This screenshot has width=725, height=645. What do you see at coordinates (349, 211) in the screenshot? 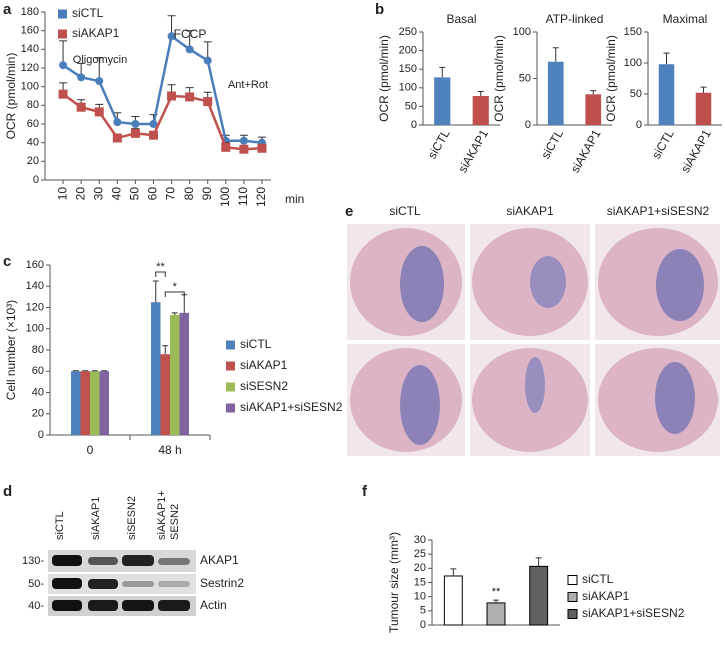
I see `panel-label: e` at bounding box center [349, 211].